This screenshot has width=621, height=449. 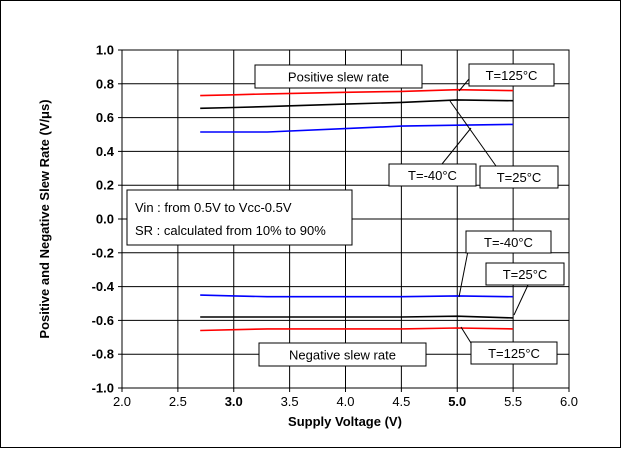 I want to click on callout-neg-125-text: T=125°C, so click(x=514, y=353).